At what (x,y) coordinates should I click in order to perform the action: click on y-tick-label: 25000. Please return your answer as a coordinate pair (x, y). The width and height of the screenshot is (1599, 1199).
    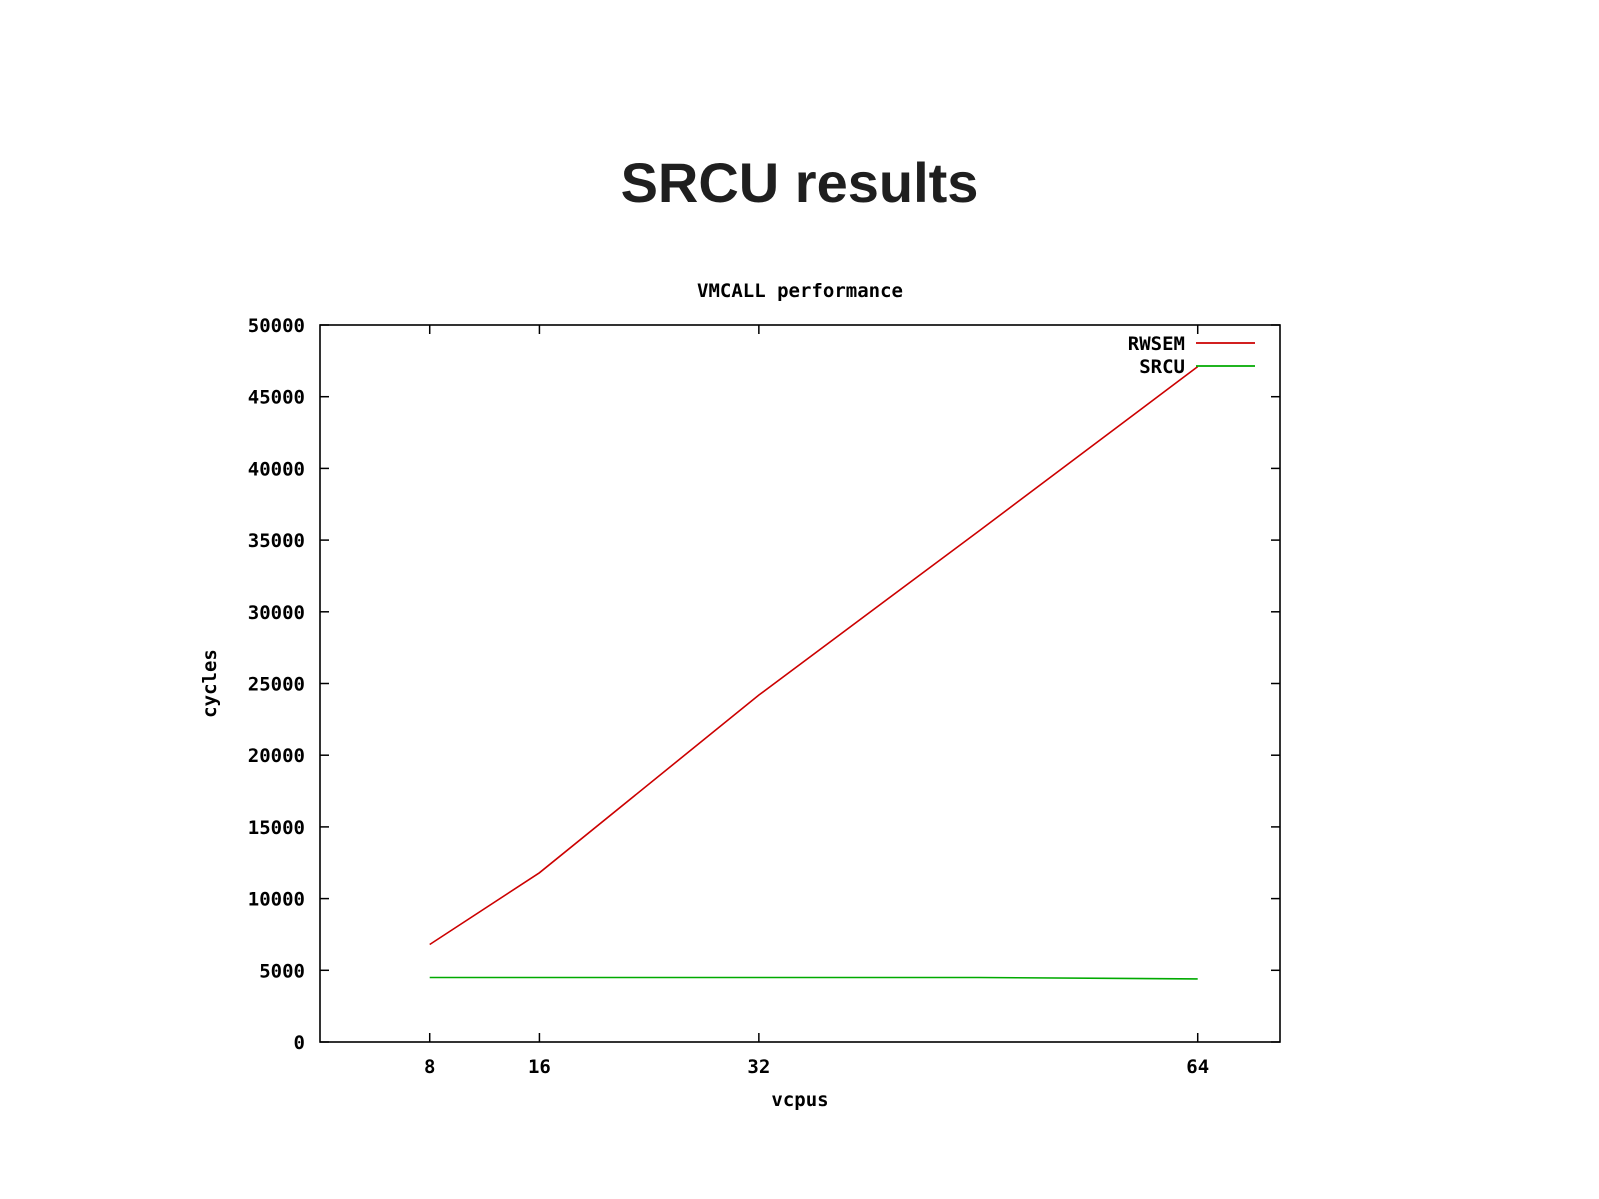
    Looking at the image, I should click on (276, 685).